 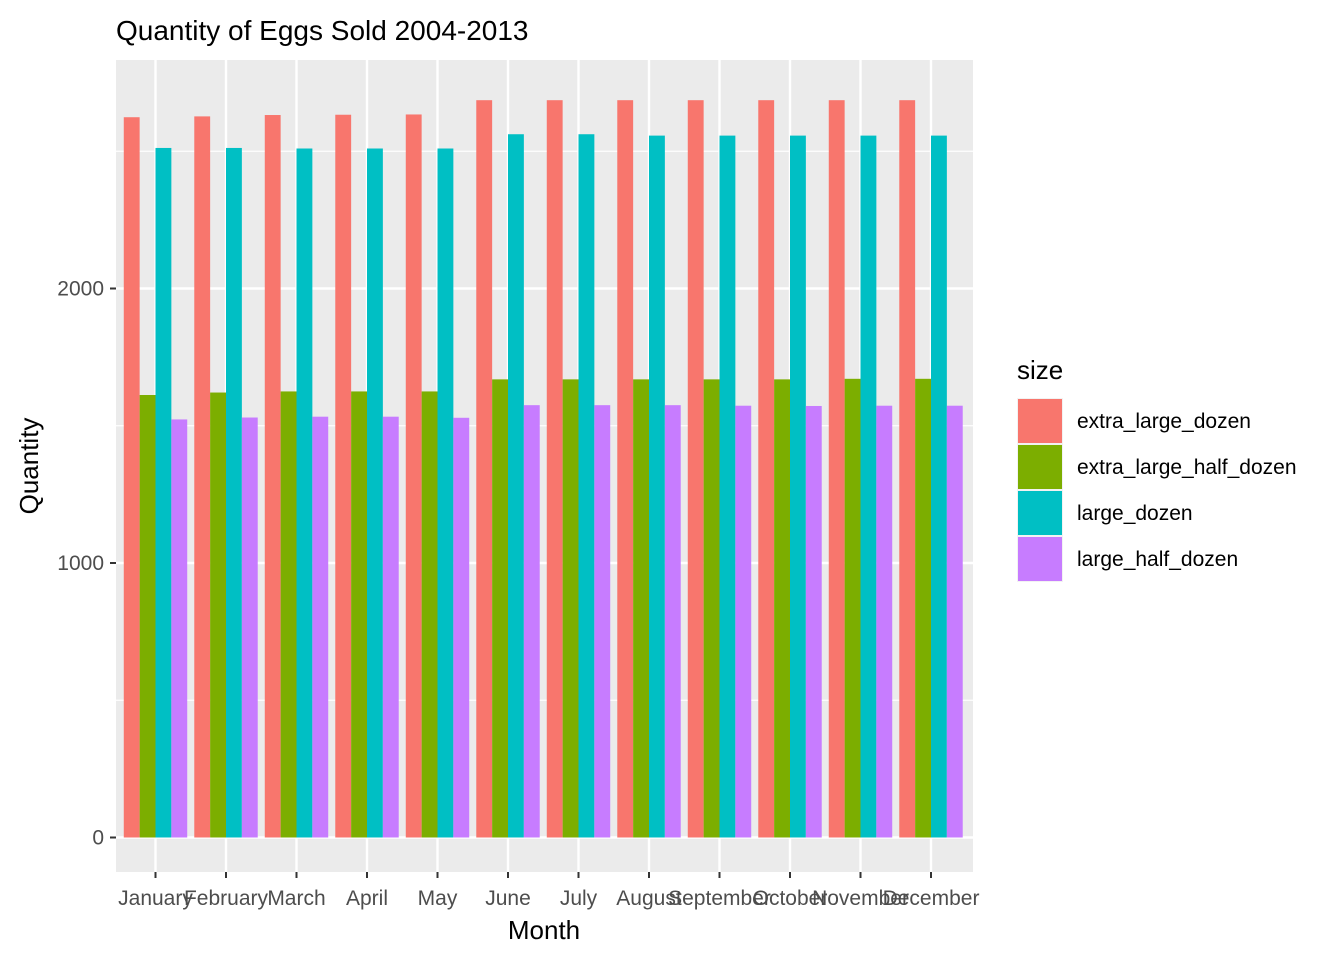 I want to click on bar-extra_large_dozen-february, so click(x=202, y=477).